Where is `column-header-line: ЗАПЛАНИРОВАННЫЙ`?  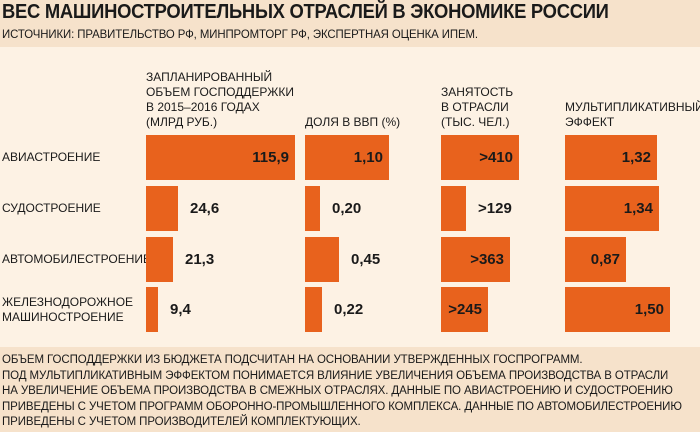
column-header-line: ЗАПЛАНИРОВАННЫЙ is located at coordinates (209, 77).